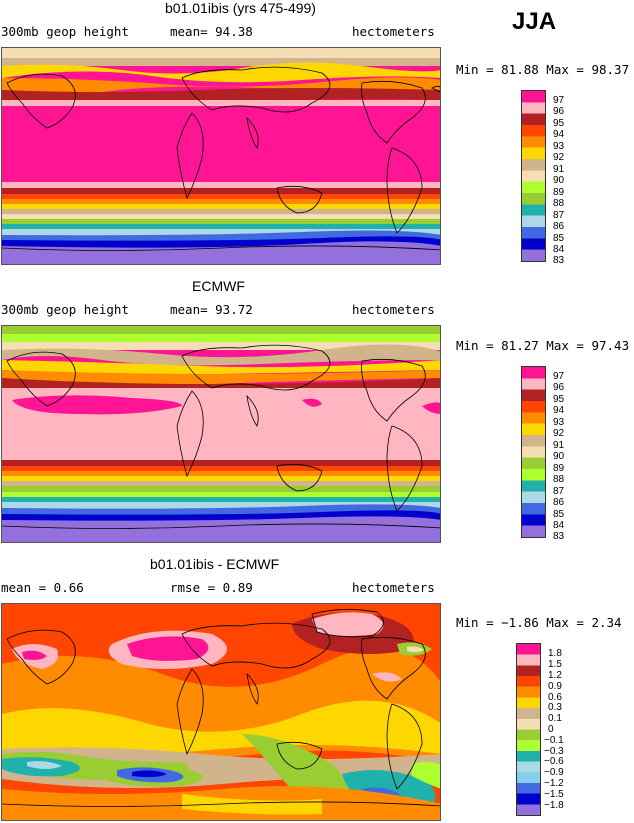 Image resolution: width=634 pixels, height=823 pixels. I want to click on legend-label: 0, so click(551, 729).